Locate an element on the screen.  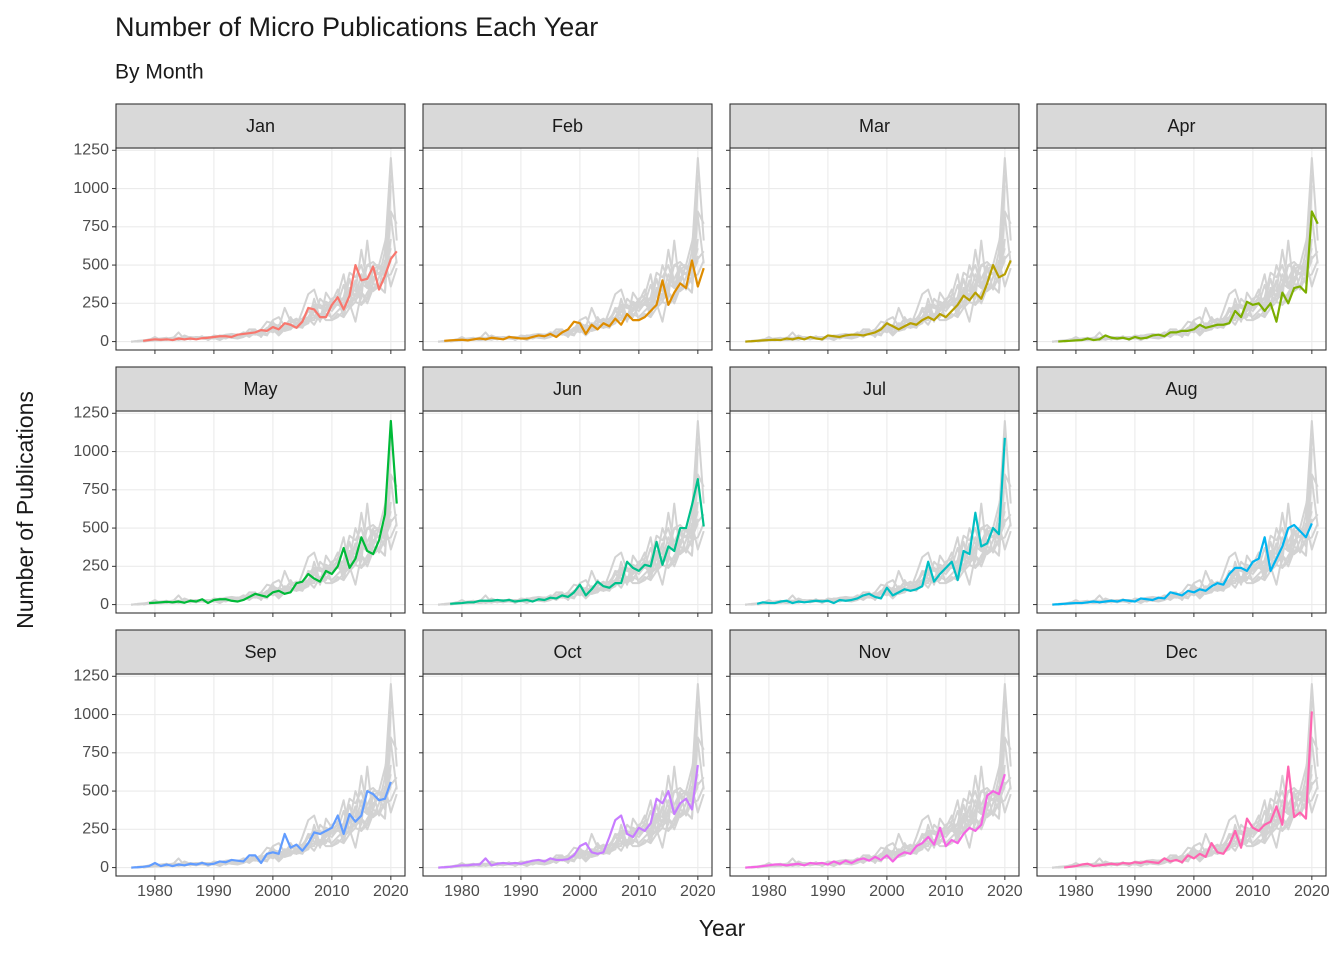
x-axis-title: Year is located at coordinates (722, 928).